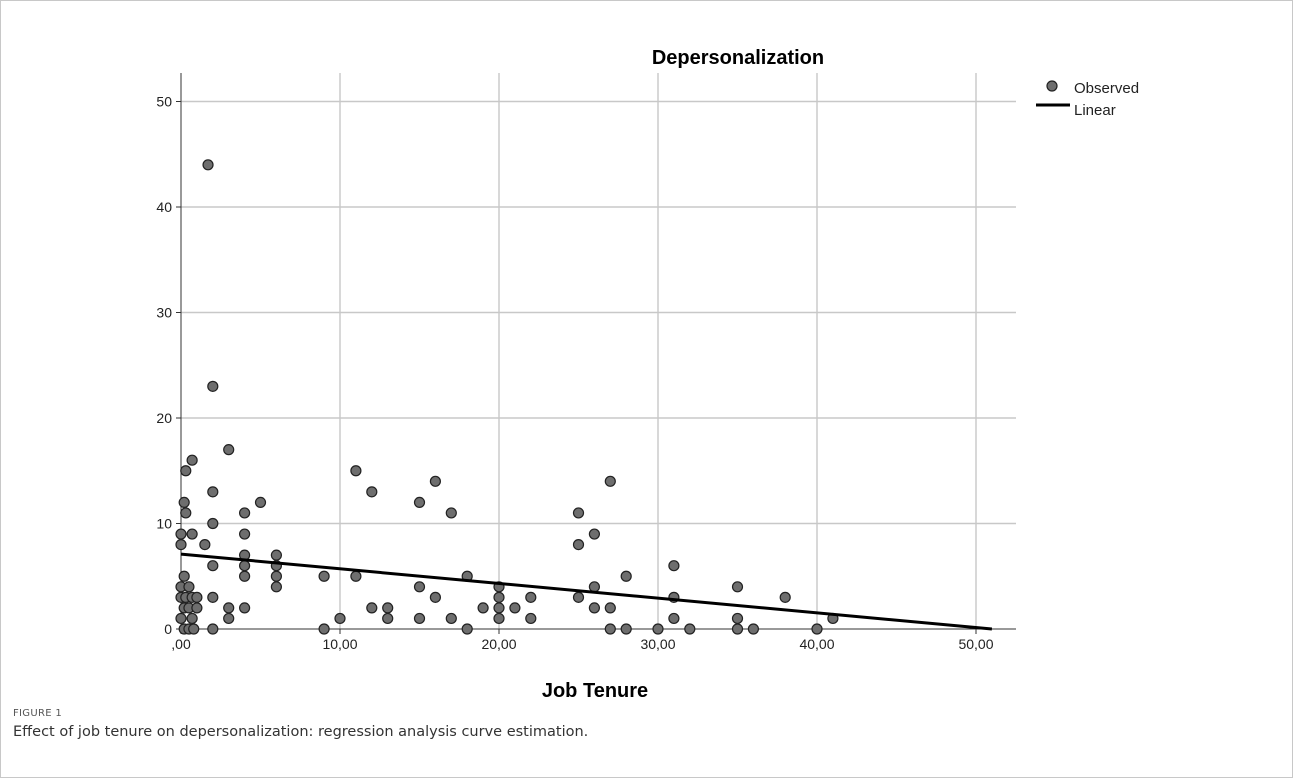  Describe the element at coordinates (975, 644) in the screenshot. I see `x-tick-label: 50,00` at that location.